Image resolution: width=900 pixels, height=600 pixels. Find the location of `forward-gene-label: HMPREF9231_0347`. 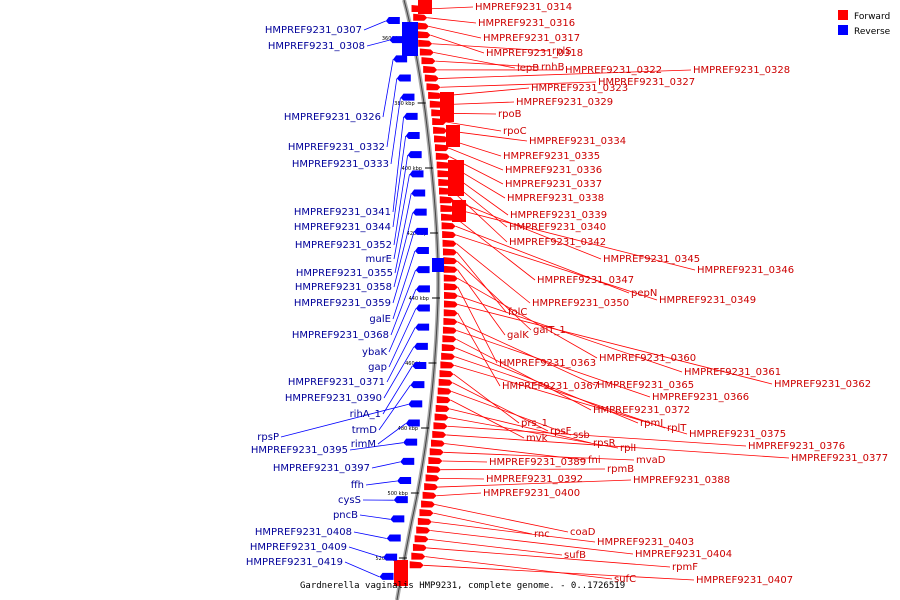

forward-gene-label: HMPREF9231_0347 is located at coordinates (585, 280).